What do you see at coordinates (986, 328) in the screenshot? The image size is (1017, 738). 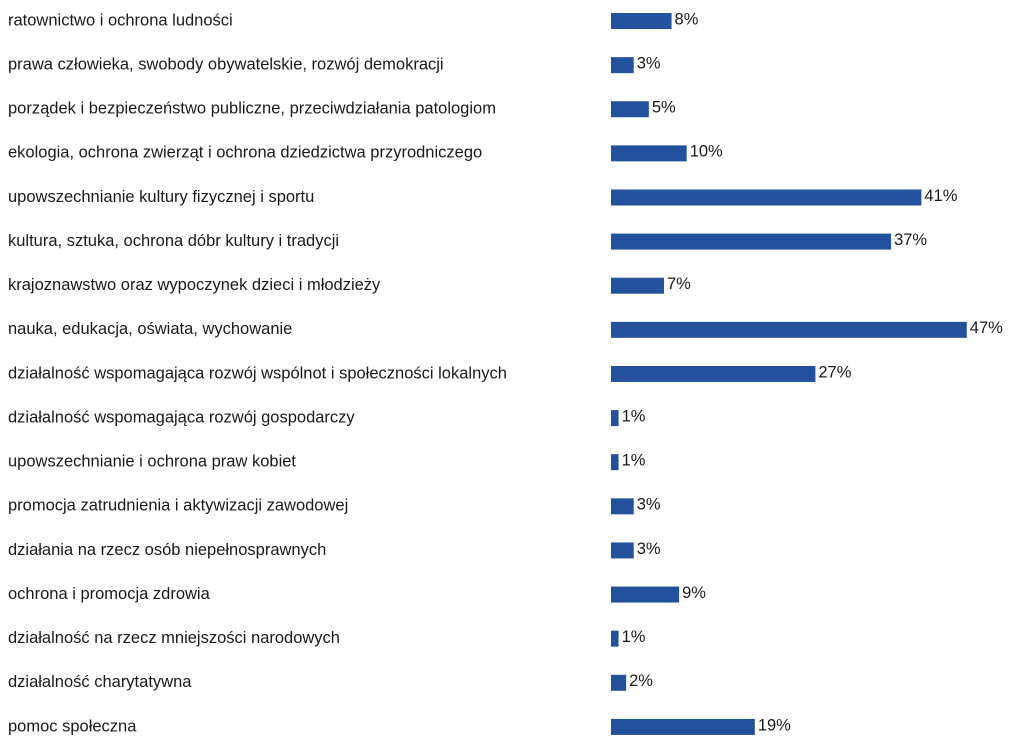 I see `value-label: 47%` at bounding box center [986, 328].